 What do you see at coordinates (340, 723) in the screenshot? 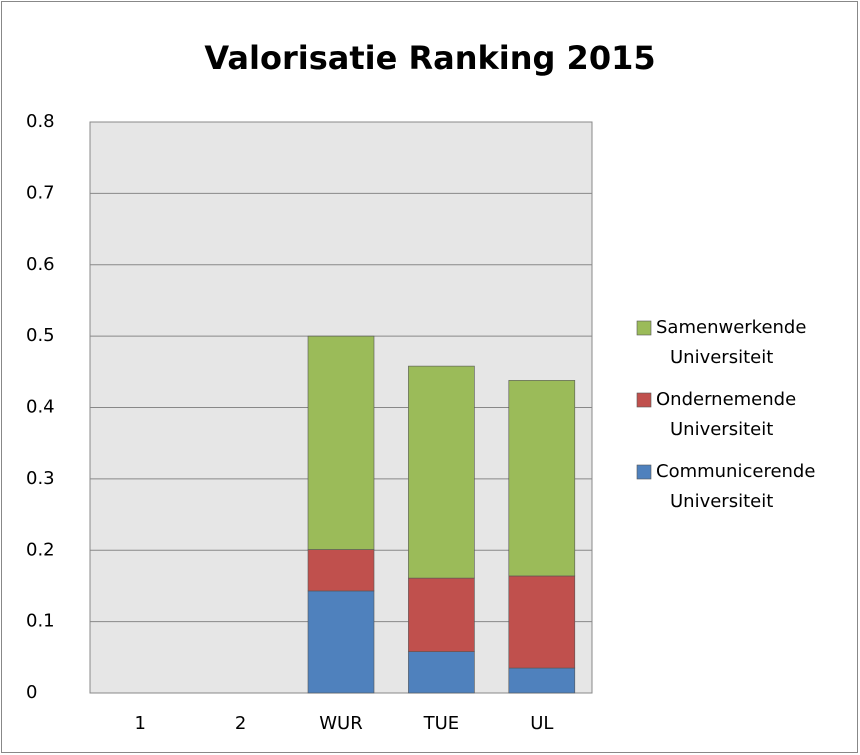
I see `x-tick-label: WUR` at bounding box center [340, 723].